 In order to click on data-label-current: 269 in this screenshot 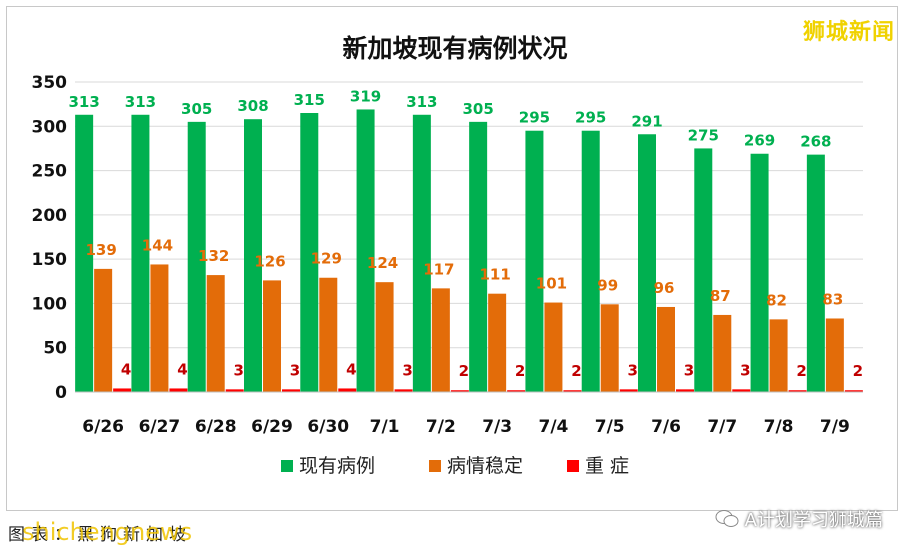, I will do `click(759, 141)`.